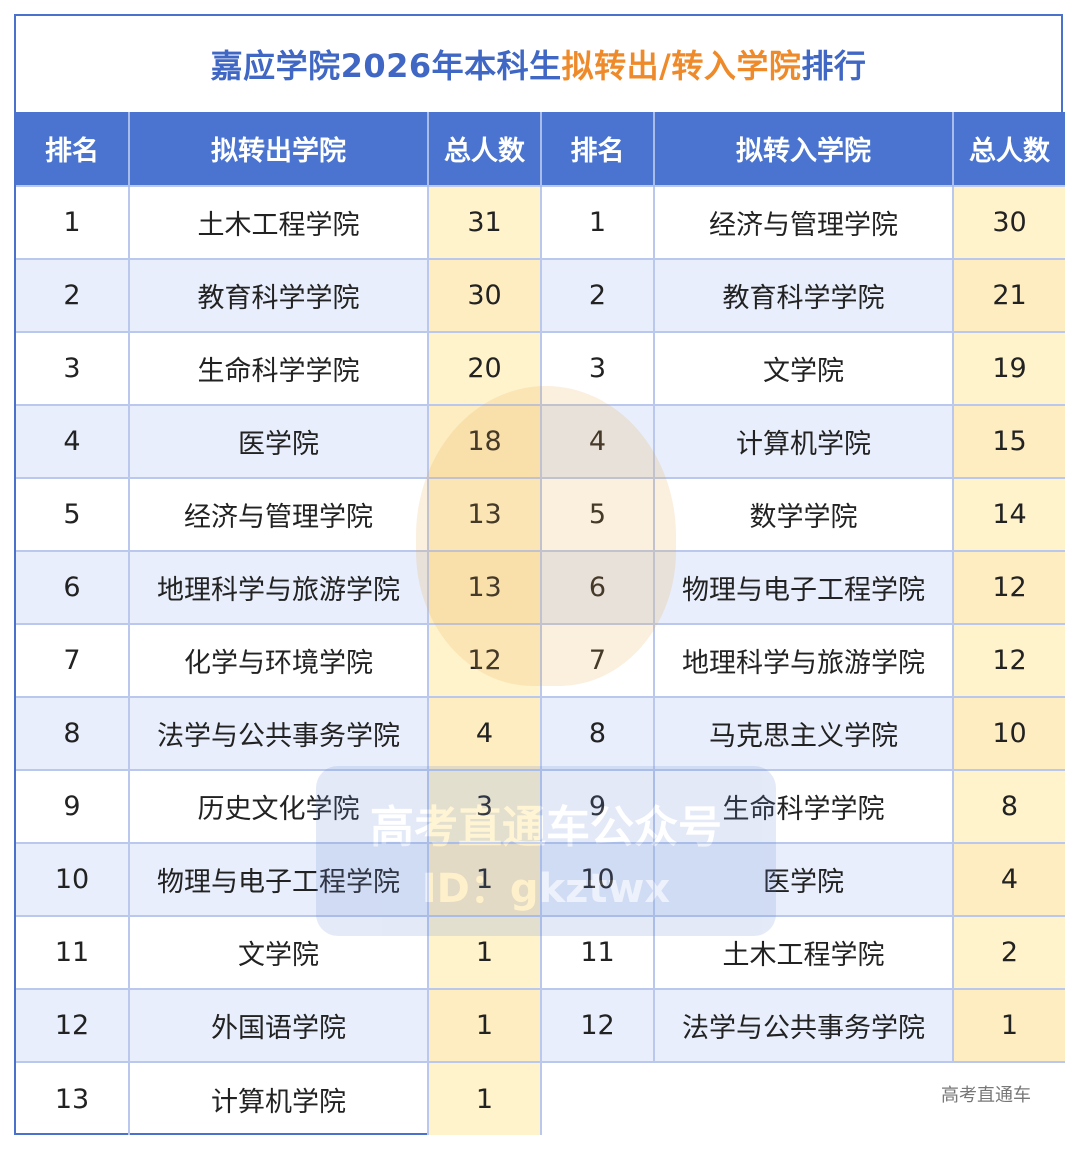  I want to click on out-count-cell: 30, so click(485, 295).